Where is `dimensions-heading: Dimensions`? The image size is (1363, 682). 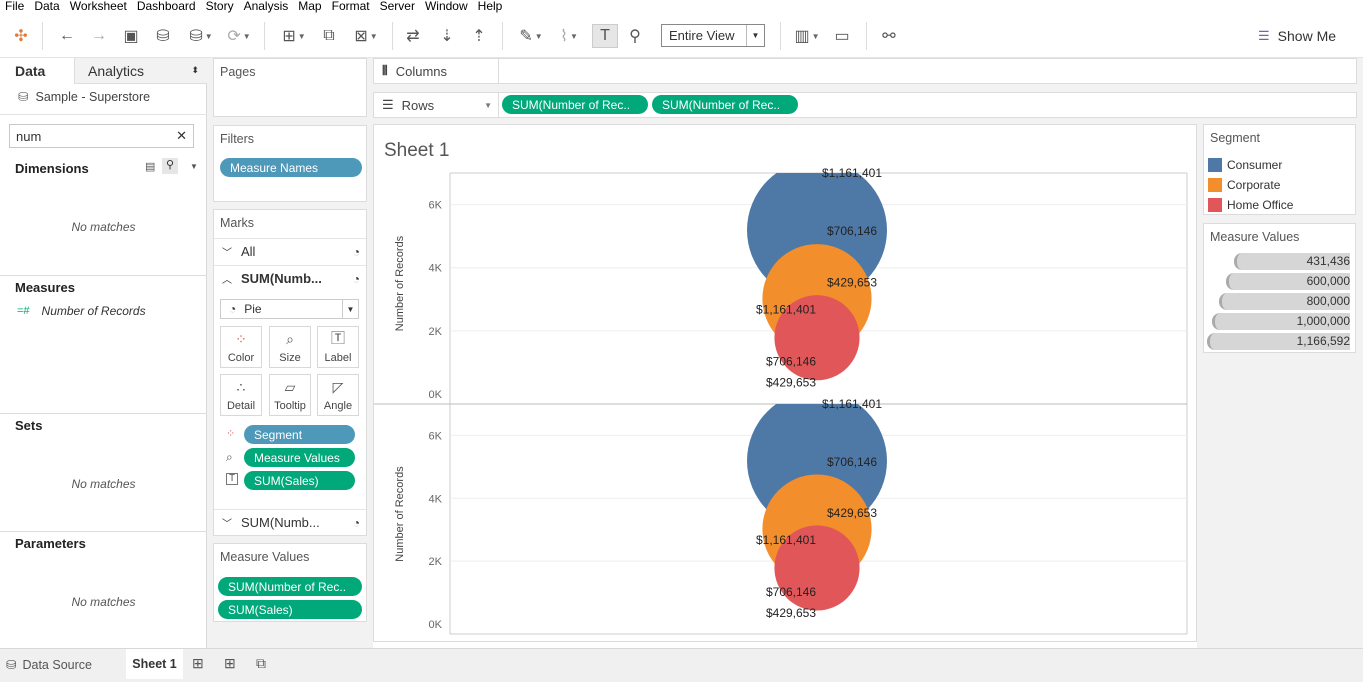
dimensions-heading: Dimensions is located at coordinates (52, 168).